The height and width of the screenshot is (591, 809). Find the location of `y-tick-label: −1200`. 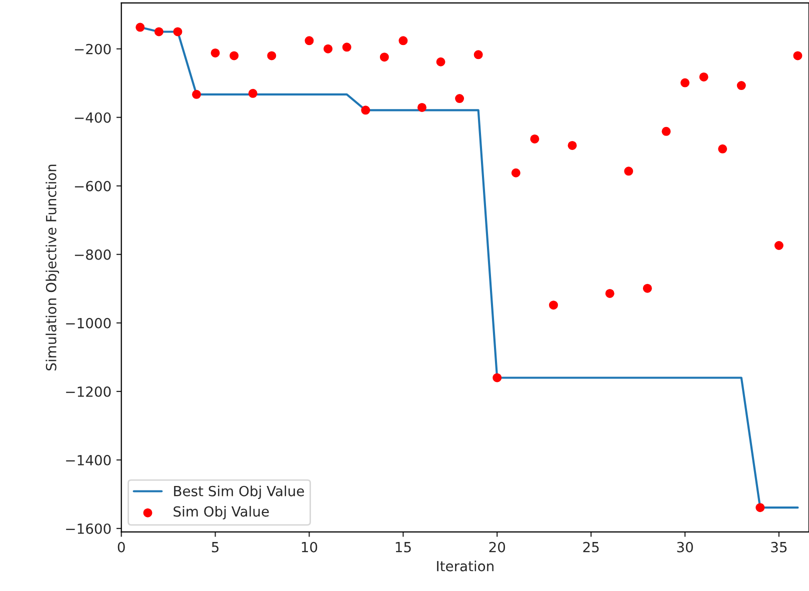

y-tick-label: −1200 is located at coordinates (88, 391).